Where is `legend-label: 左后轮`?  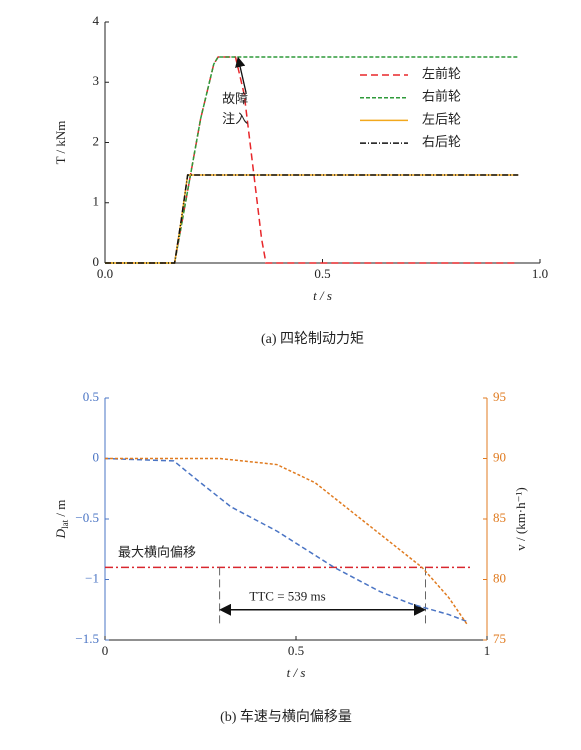 legend-label: 左后轮 is located at coordinates (441, 118).